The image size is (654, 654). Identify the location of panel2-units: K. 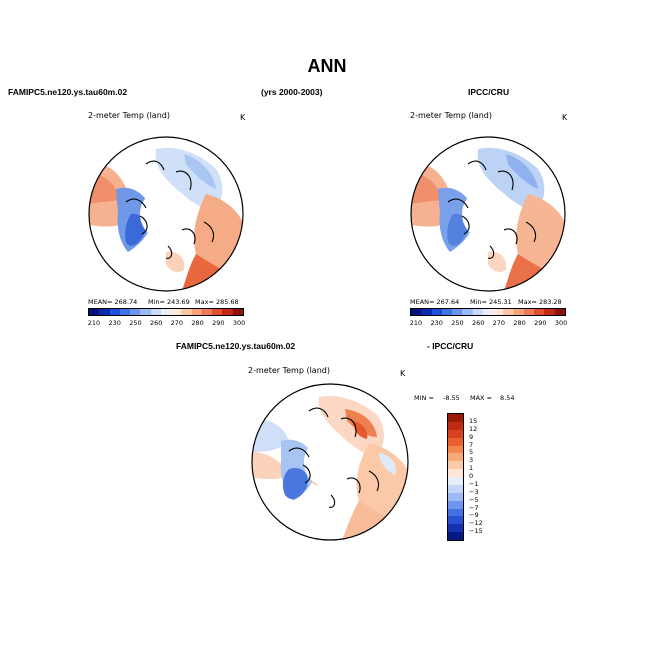
(565, 117).